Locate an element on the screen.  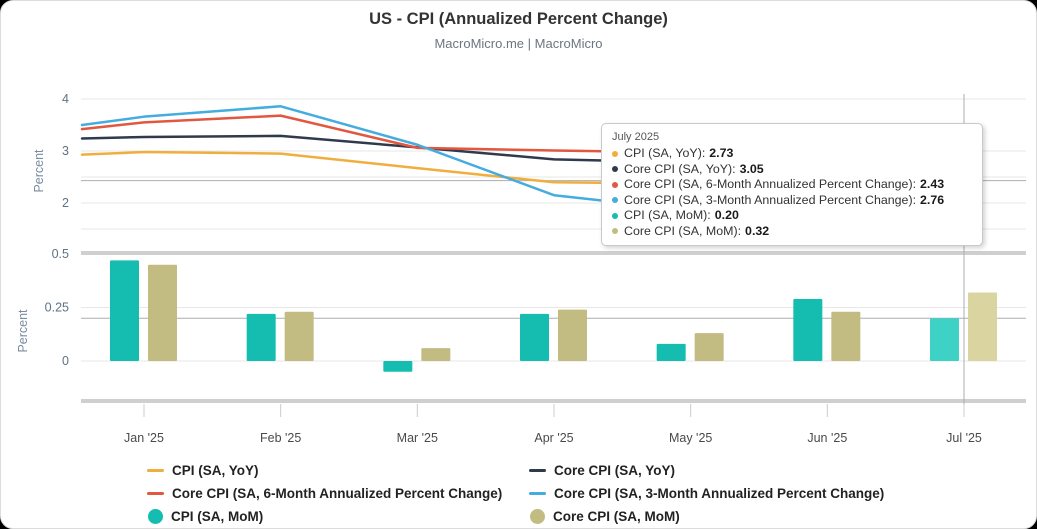
x-axis-label: Jan '25 is located at coordinates (144, 438).